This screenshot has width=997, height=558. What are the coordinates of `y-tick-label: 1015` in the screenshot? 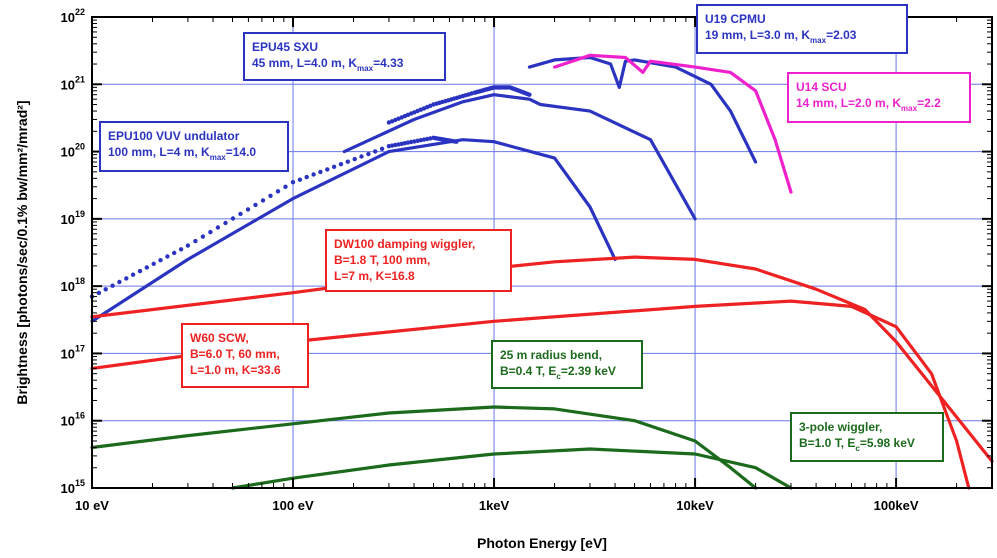 It's located at (73, 487).